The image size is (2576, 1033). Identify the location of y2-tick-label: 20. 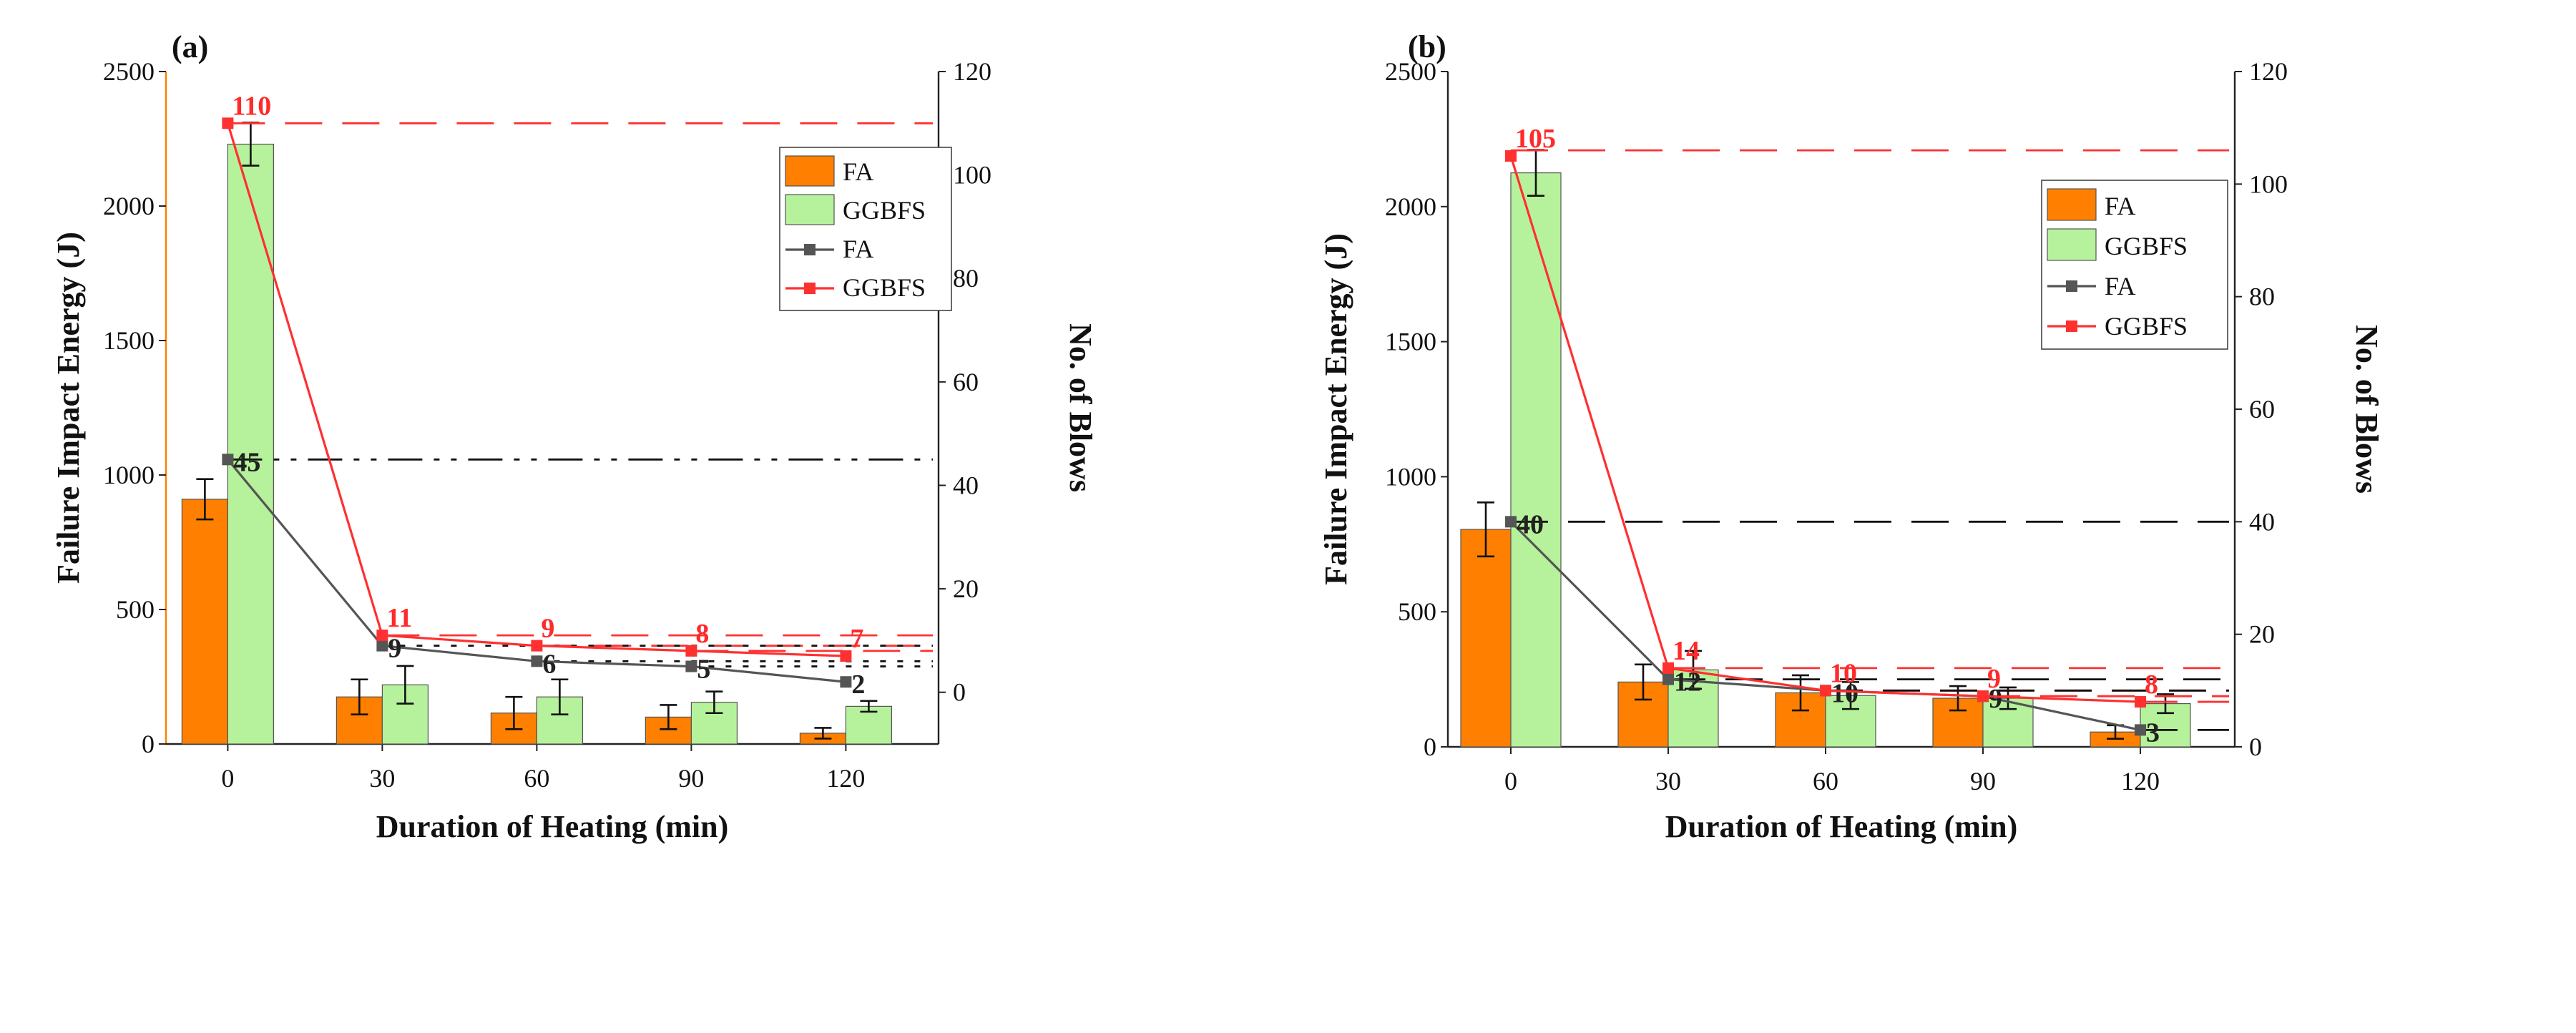
(2262, 634).